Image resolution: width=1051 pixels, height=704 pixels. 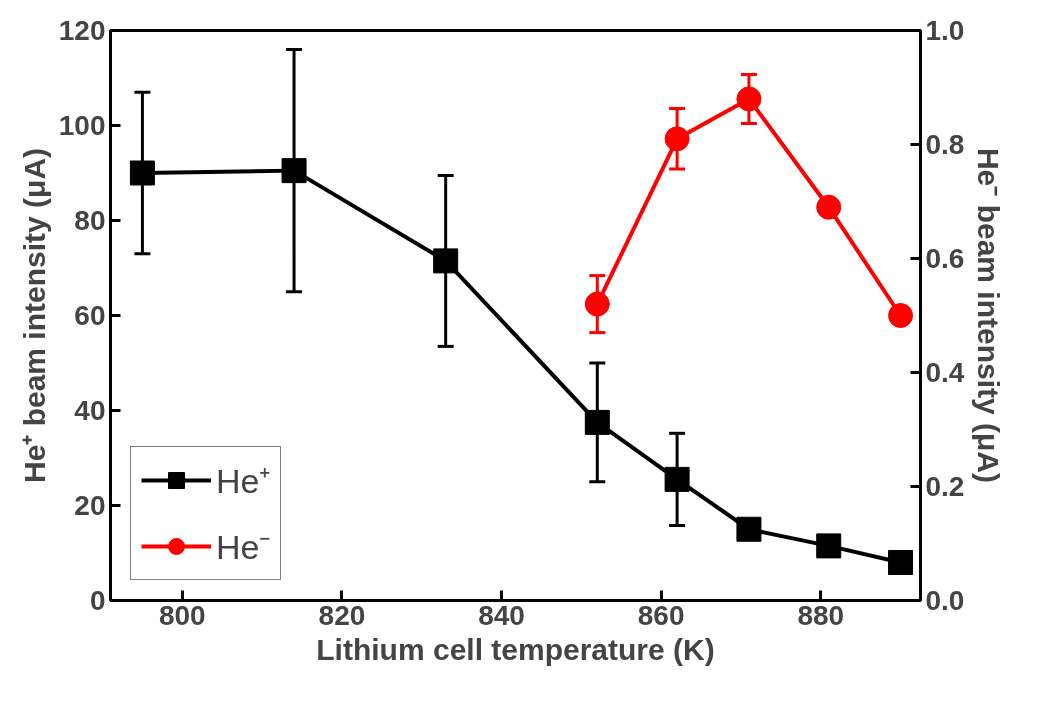 I want to click on y2-tick-label: 0.8, so click(x=945, y=144).